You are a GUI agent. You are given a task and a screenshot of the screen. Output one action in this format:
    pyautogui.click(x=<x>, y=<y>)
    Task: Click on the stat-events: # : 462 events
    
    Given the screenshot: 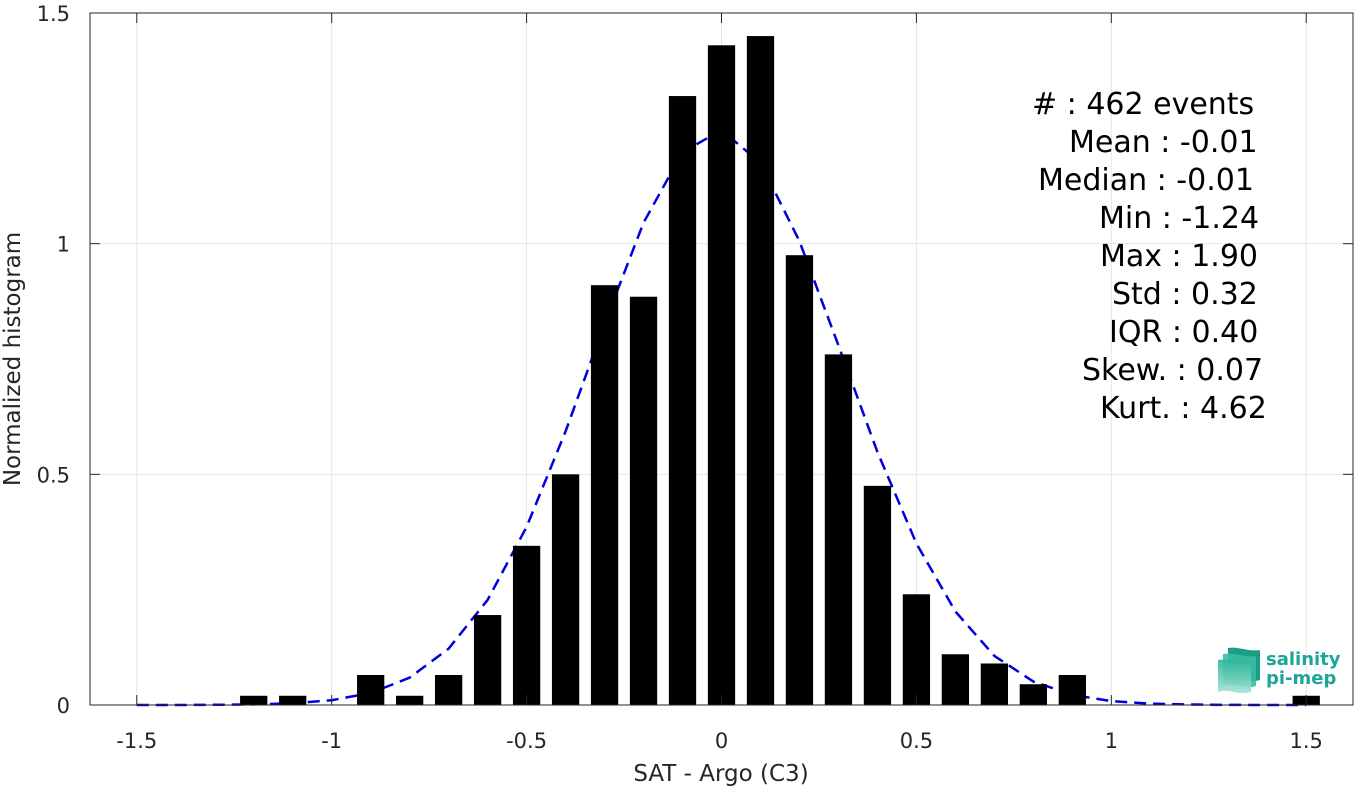 What is the action you would take?
    pyautogui.click(x=1143, y=104)
    